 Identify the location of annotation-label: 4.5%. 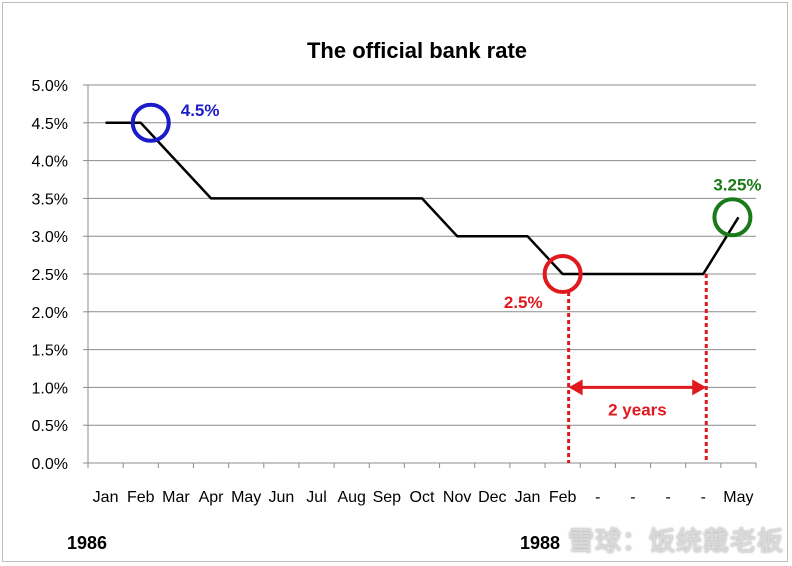
(200, 110).